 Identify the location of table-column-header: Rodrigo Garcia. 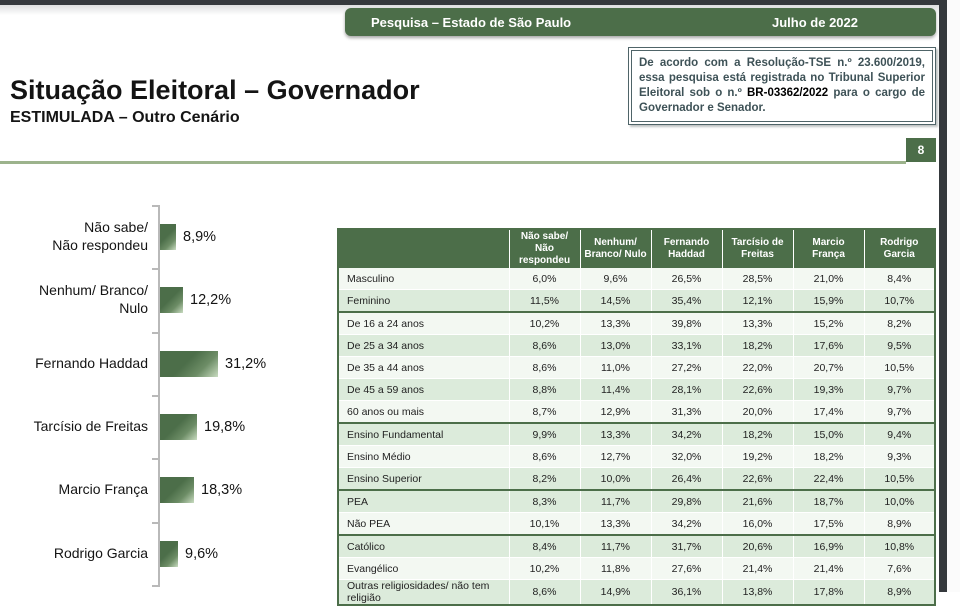
(899, 248).